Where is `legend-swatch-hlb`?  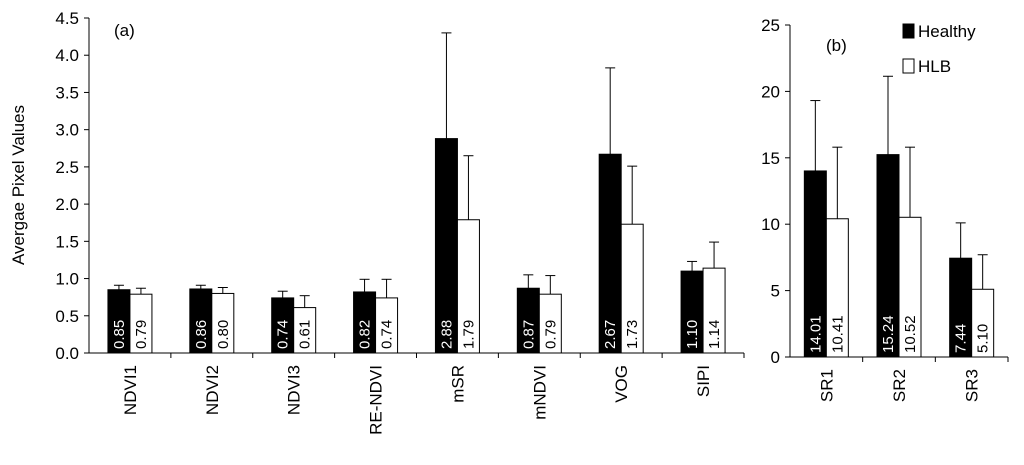 legend-swatch-hlb is located at coordinates (908, 66).